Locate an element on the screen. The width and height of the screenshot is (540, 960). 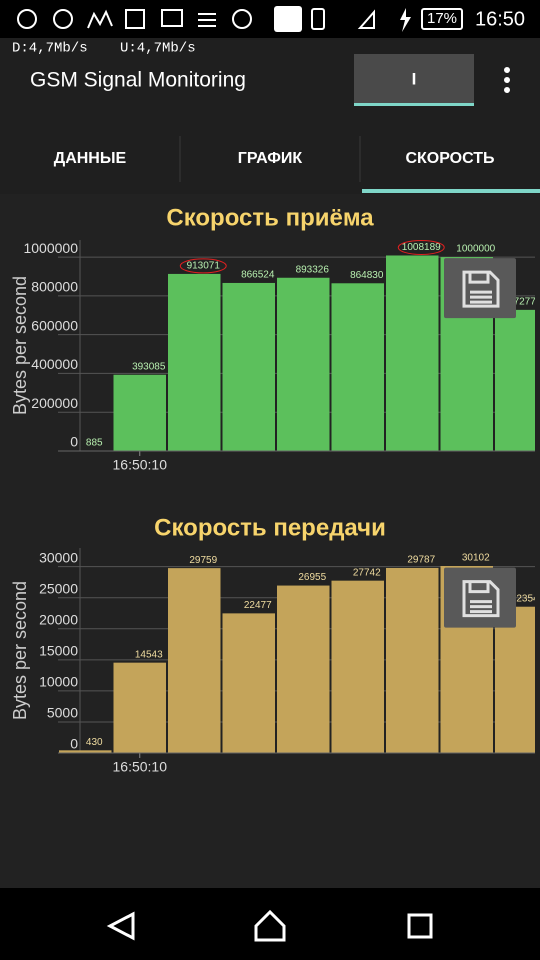
value-label: 1008189 is located at coordinates (421, 247).